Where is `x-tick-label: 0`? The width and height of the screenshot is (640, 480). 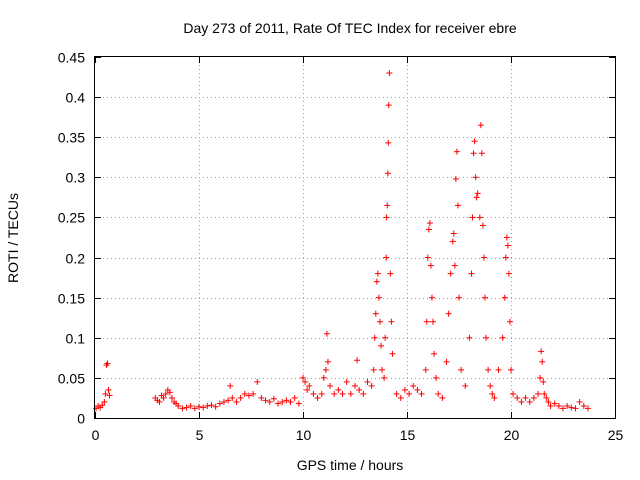 x-tick-label: 0 is located at coordinates (96, 435).